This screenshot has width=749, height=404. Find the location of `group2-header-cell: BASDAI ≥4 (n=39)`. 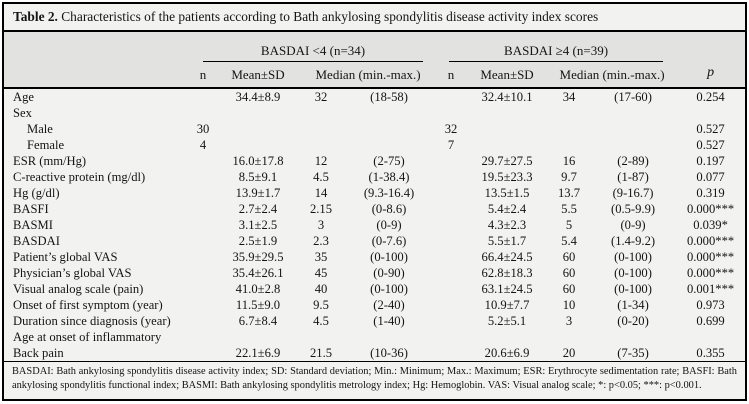

group2-header-cell: BASDAI ≥4 (n=39) is located at coordinates (556, 47).